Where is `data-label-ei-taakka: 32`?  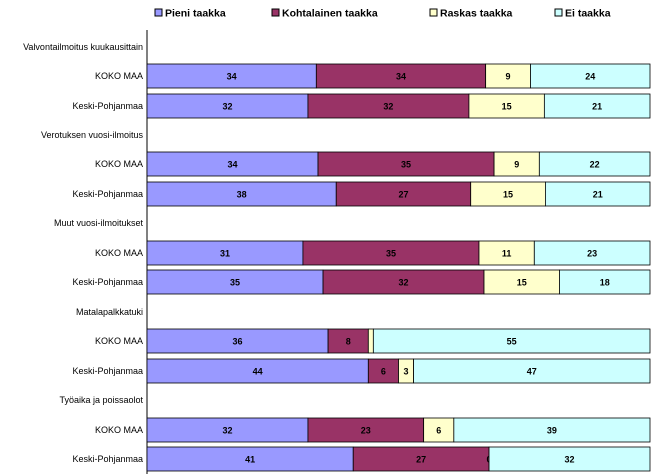
data-label-ei-taakka: 32 is located at coordinates (570, 460).